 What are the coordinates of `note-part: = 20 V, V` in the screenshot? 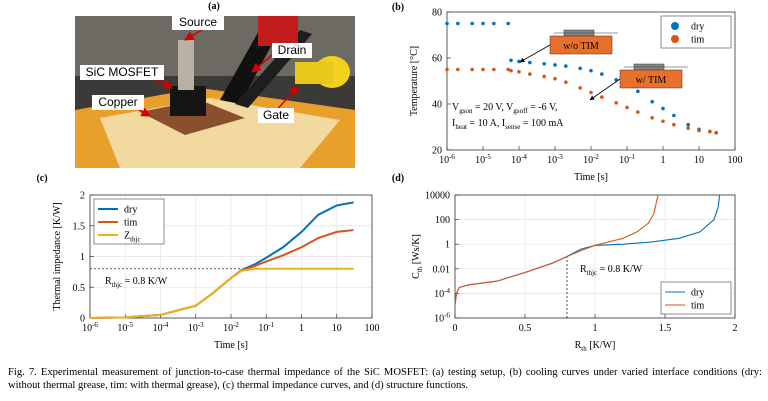 It's located at (493, 107).